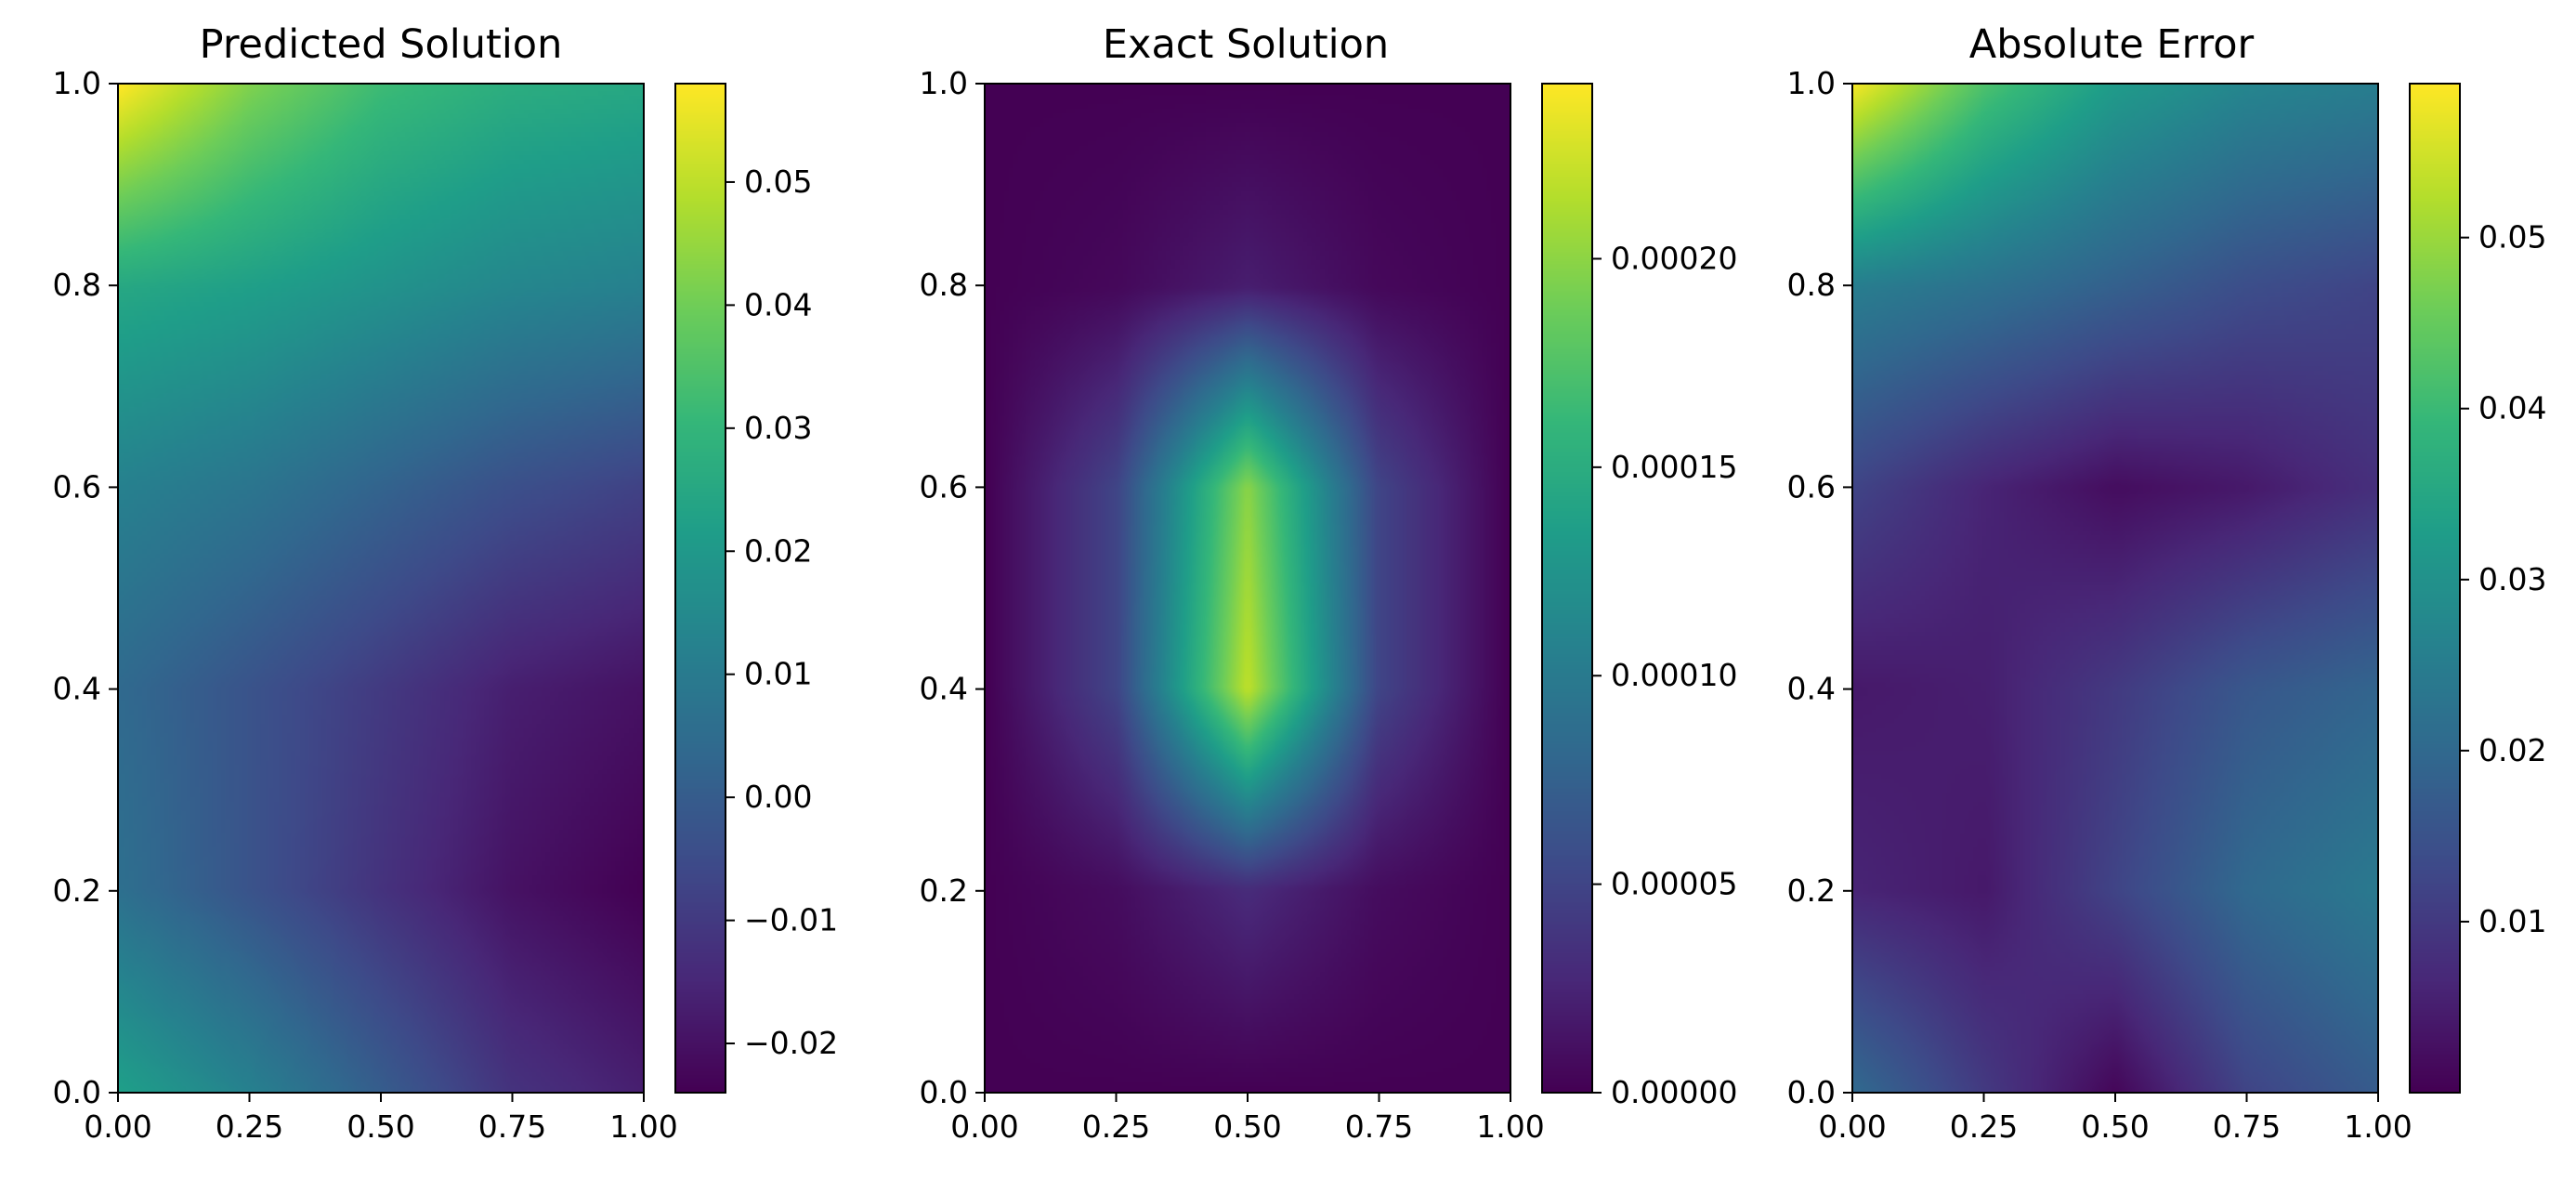 The image size is (2576, 1180). Describe the element at coordinates (791, 1043) in the screenshot. I see `colorbar-tick-label: −0.02` at that location.